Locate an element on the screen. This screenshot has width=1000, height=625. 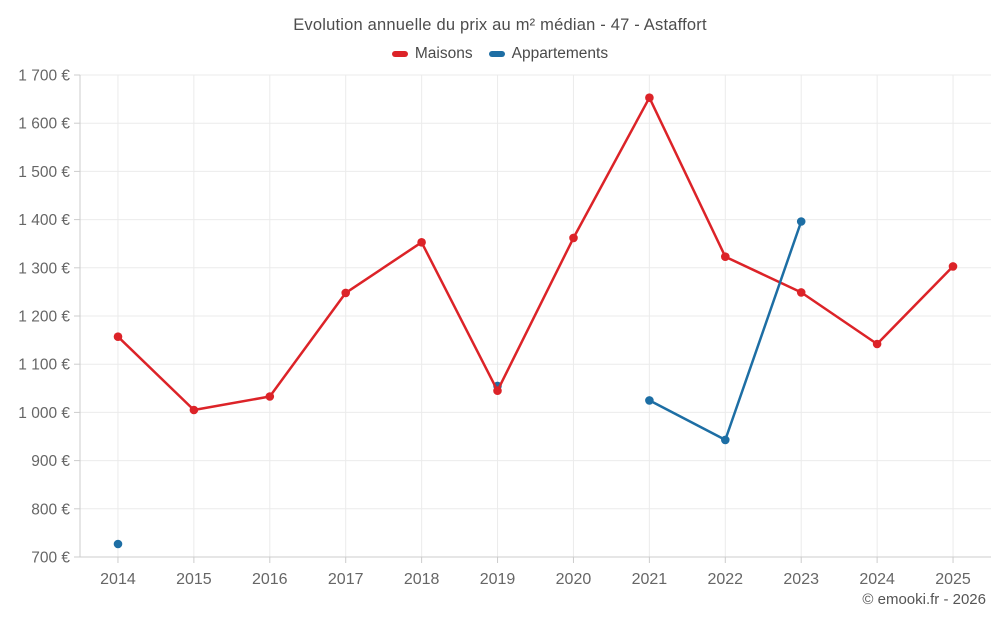
legend-marker-maisons is located at coordinates (399, 54).